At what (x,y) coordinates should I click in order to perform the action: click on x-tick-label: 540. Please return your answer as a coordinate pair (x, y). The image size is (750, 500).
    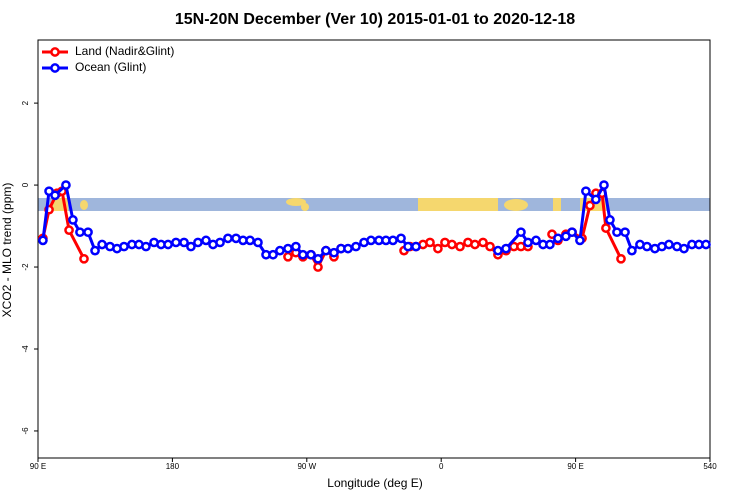
    Looking at the image, I should click on (710, 466).